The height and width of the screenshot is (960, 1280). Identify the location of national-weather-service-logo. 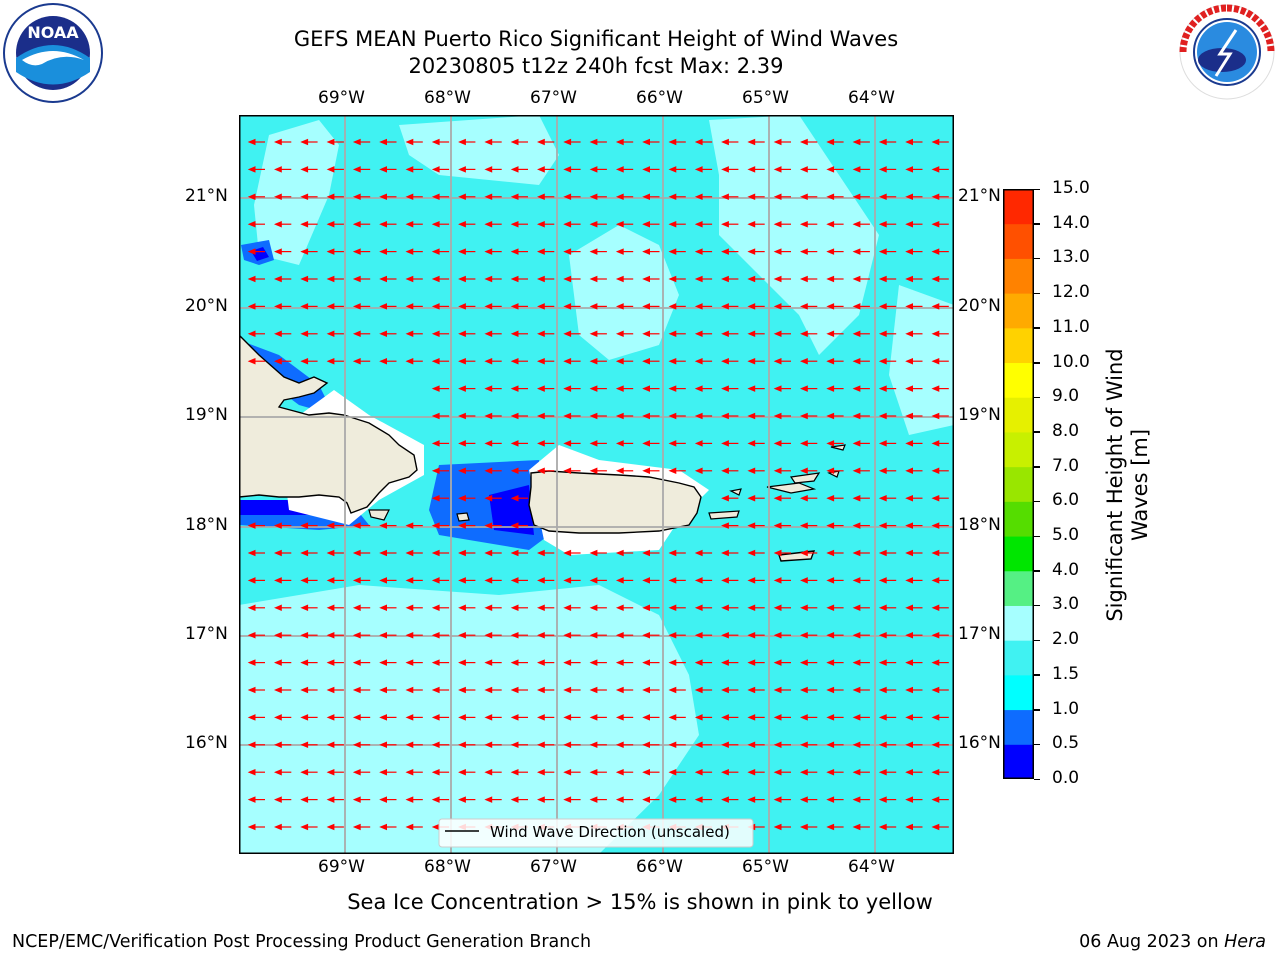
(1227, 52).